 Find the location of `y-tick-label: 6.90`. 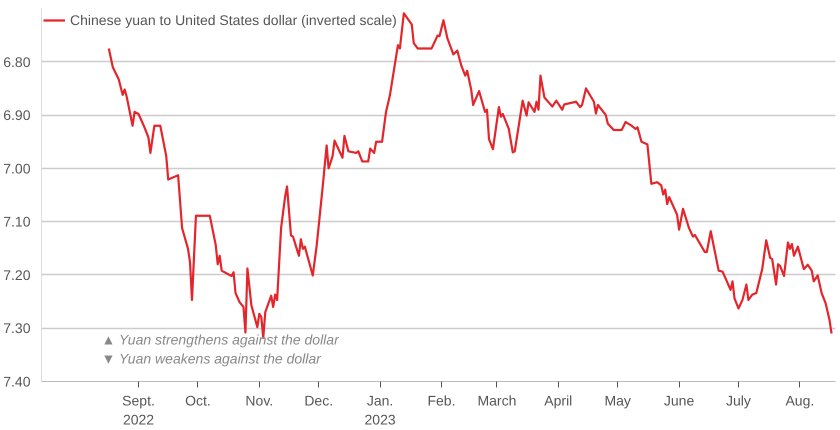

y-tick-label: 6.90 is located at coordinates (17, 115).